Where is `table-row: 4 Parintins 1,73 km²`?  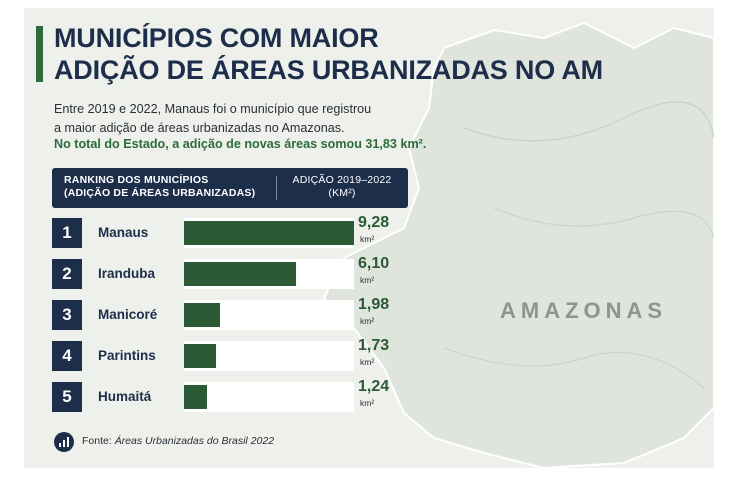 table-row: 4 Parintins 1,73 km² is located at coordinates (230, 354).